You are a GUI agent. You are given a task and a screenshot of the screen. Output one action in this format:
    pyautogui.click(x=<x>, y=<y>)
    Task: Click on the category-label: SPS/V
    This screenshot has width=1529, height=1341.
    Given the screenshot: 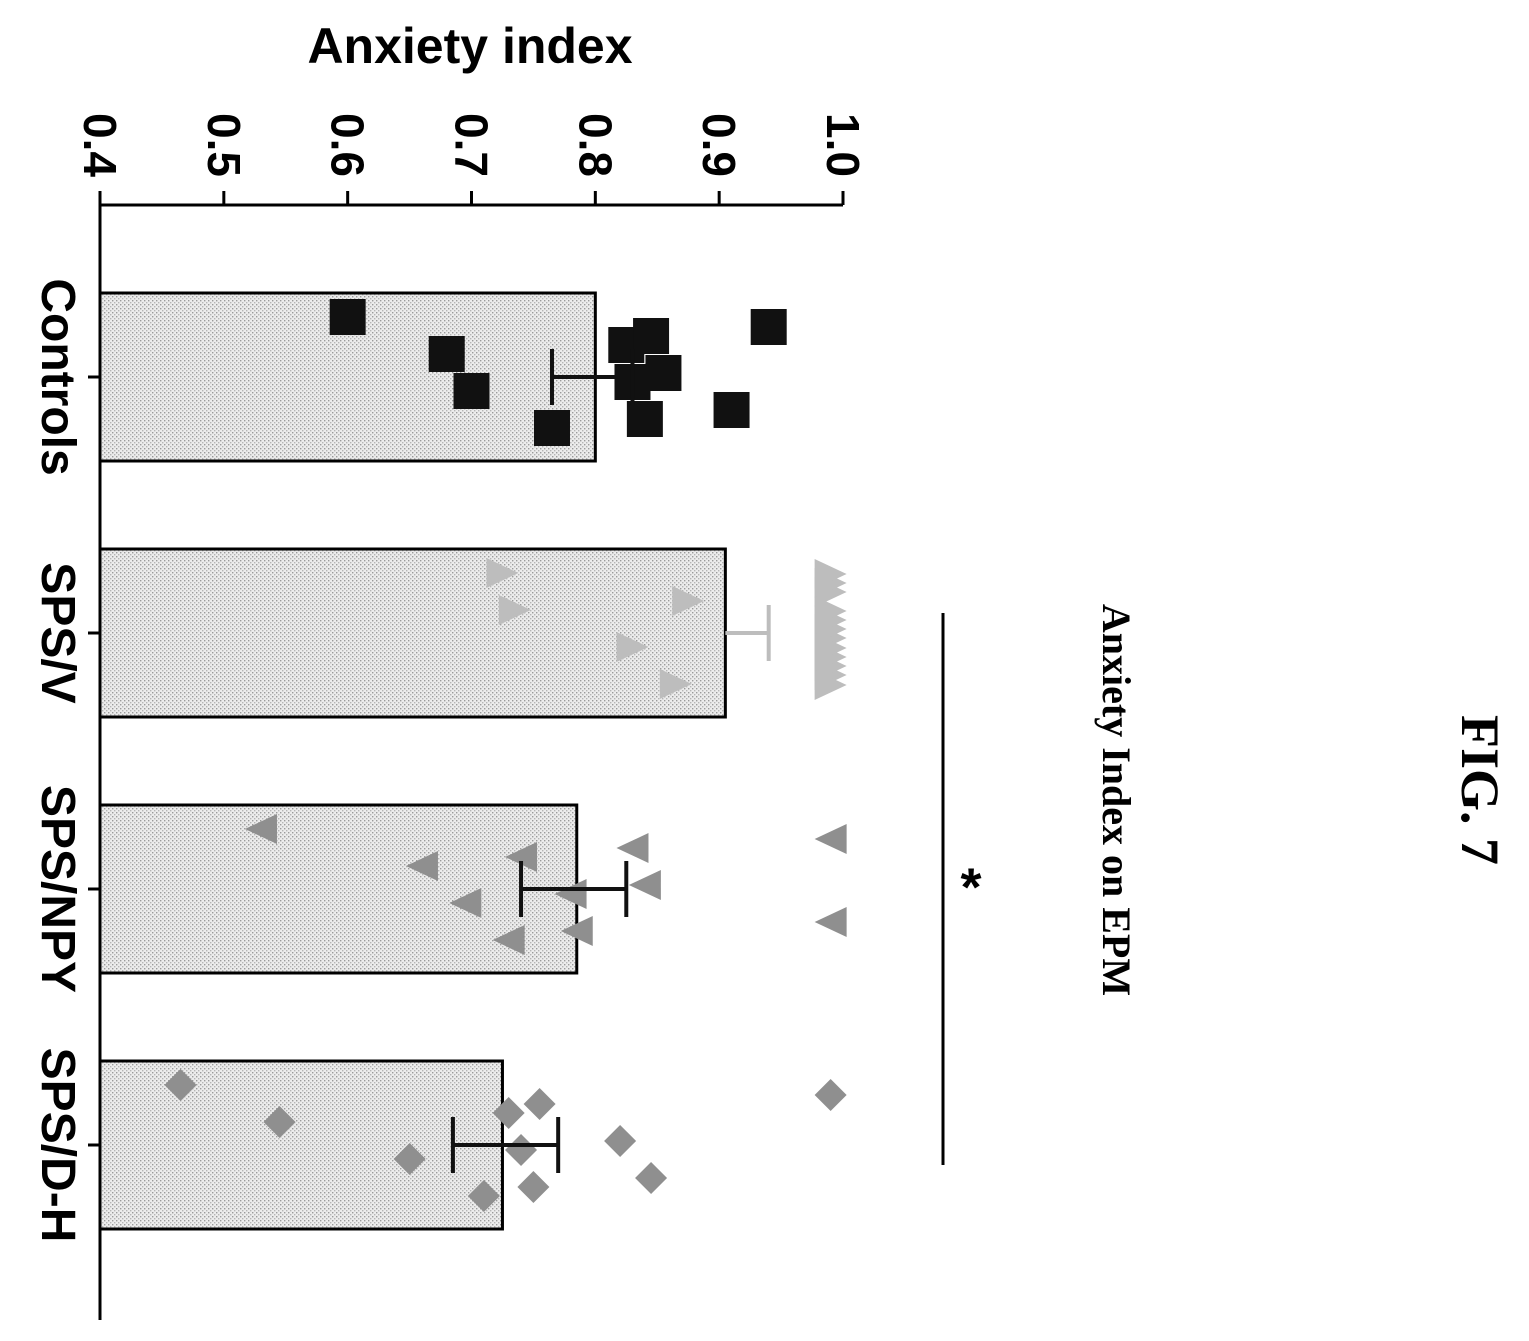 What is the action you would take?
    pyautogui.click(x=57, y=632)
    